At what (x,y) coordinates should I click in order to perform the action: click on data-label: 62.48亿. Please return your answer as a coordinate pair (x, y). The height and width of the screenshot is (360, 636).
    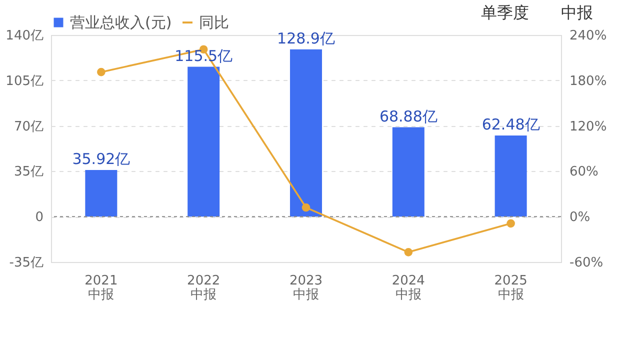
    Looking at the image, I should click on (511, 125).